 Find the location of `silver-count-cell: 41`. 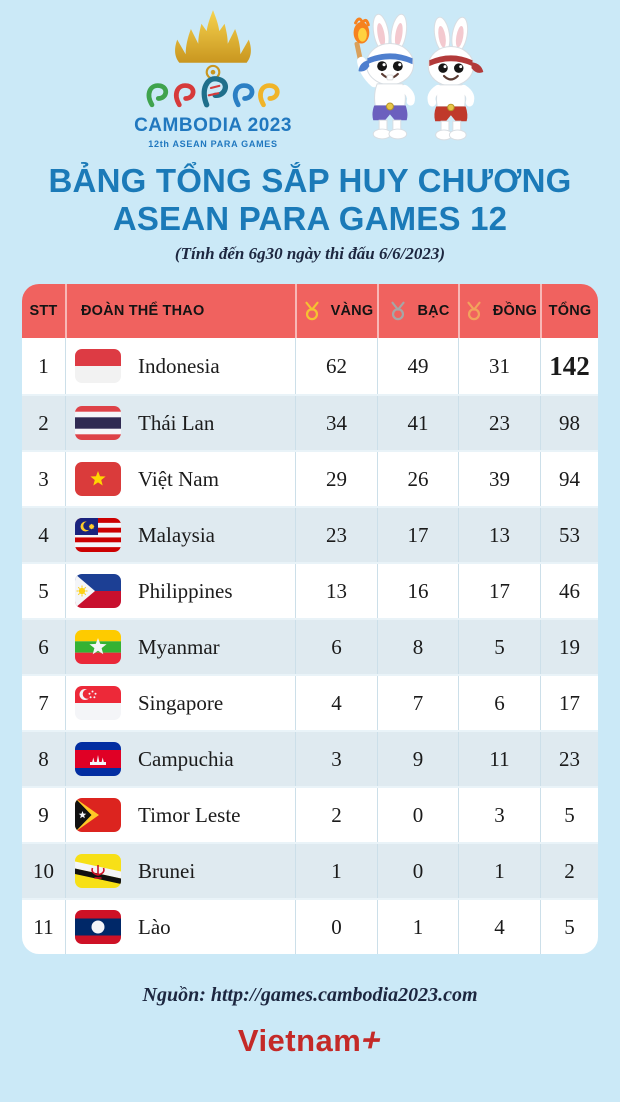

silver-count-cell: 41 is located at coordinates (417, 423).